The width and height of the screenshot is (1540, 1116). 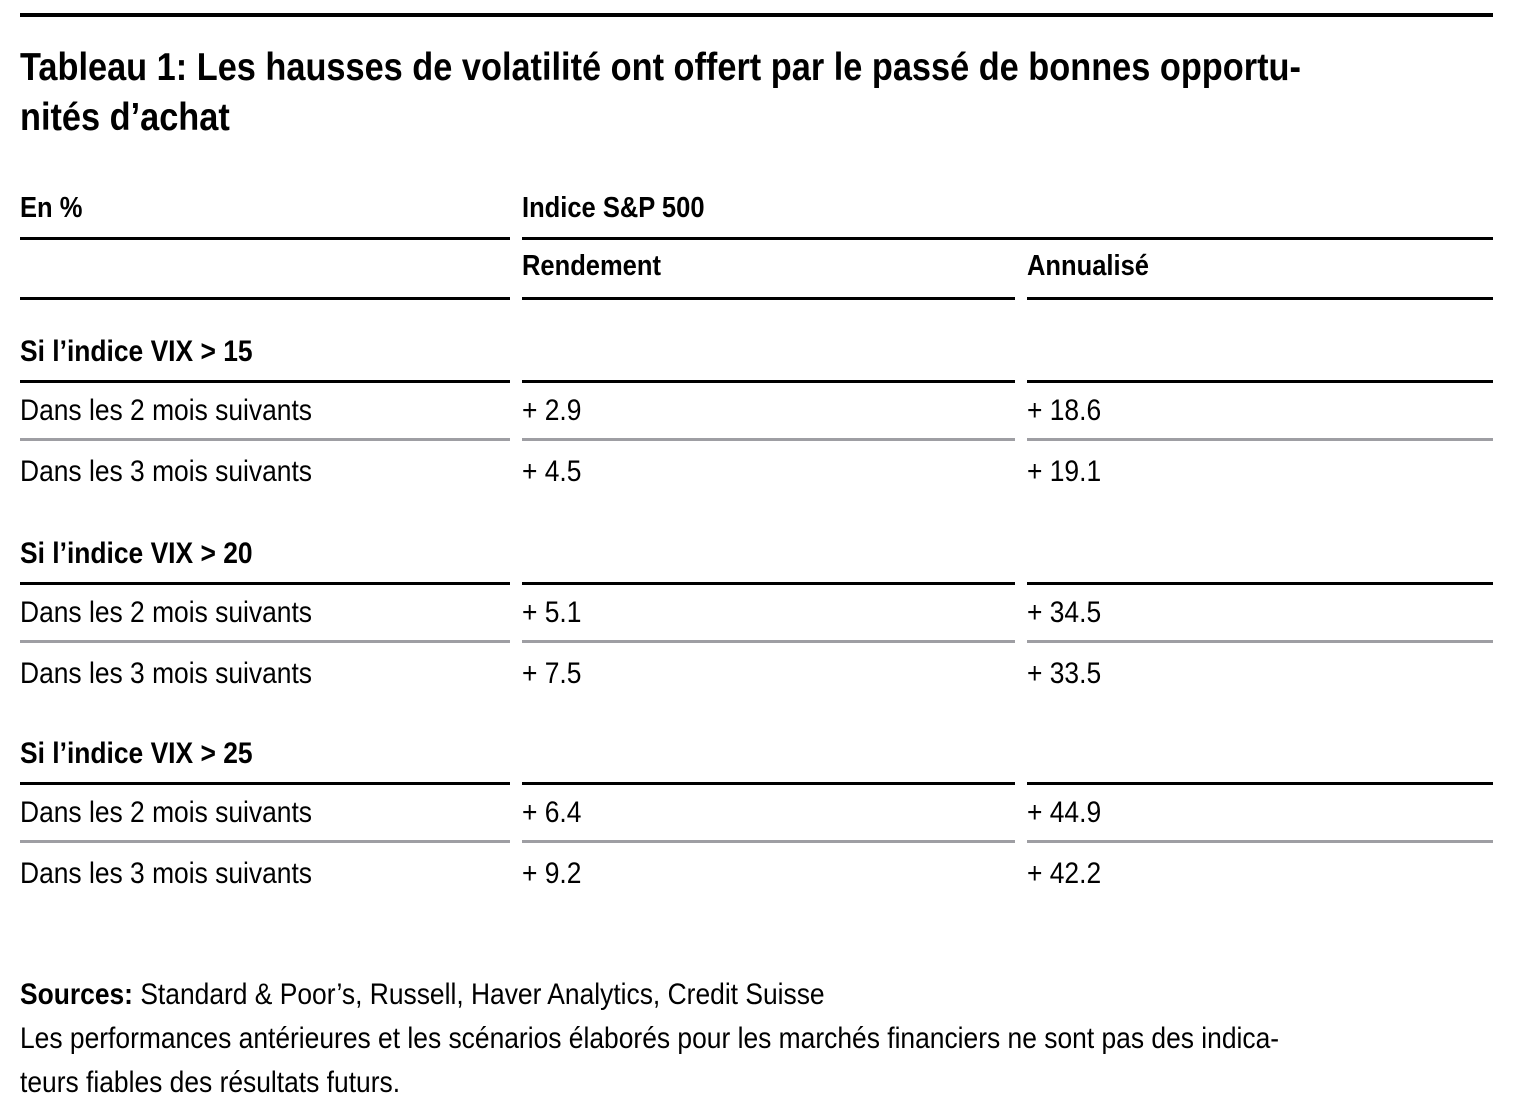 I want to click on rendement-value: + 9.2, so click(x=552, y=873).